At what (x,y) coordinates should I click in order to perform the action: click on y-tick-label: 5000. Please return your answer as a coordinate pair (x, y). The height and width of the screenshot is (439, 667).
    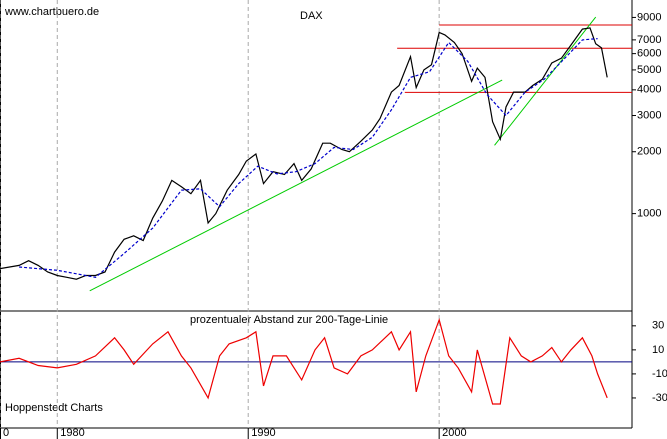
    Looking at the image, I should click on (649, 70).